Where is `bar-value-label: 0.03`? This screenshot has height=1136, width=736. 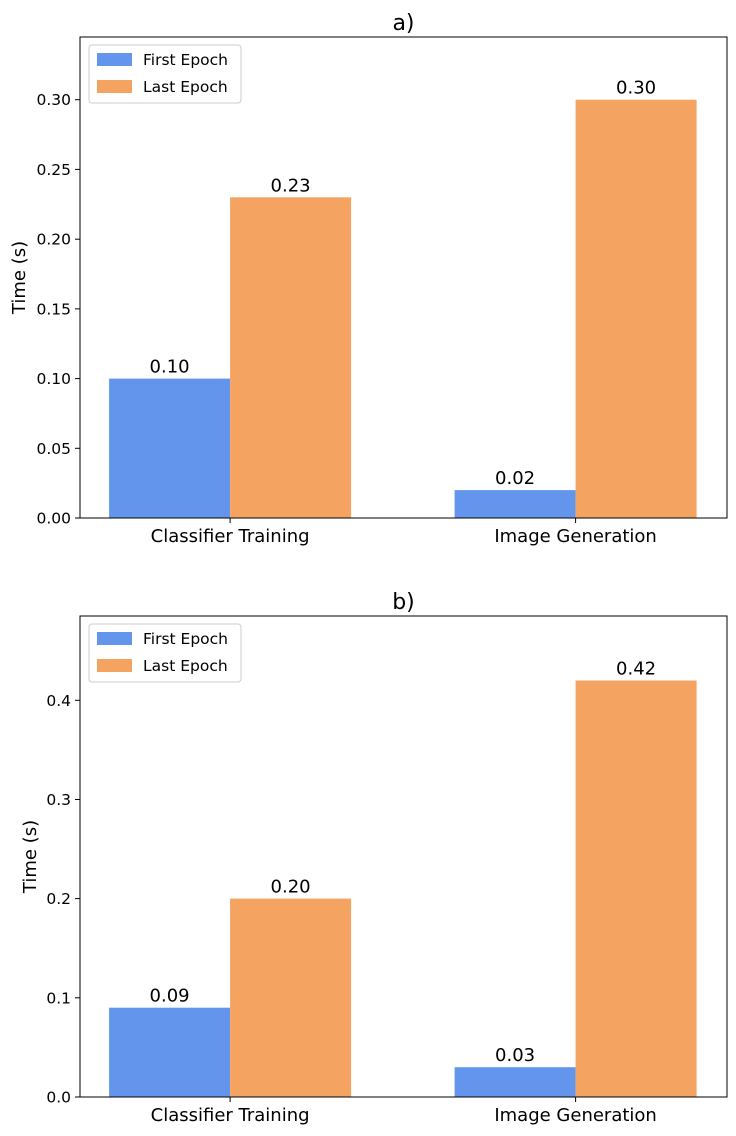 bar-value-label: 0.03 is located at coordinates (515, 1055).